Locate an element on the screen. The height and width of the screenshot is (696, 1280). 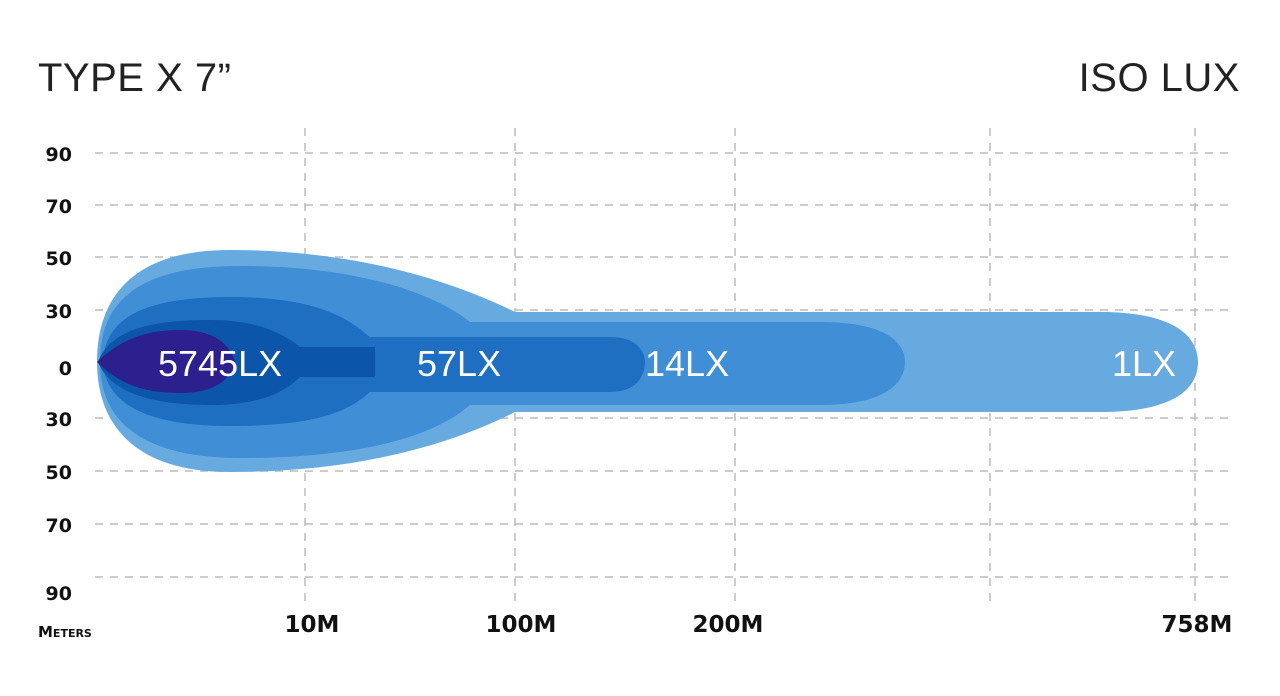
lux-label-14: 14LX is located at coordinates (687, 363).